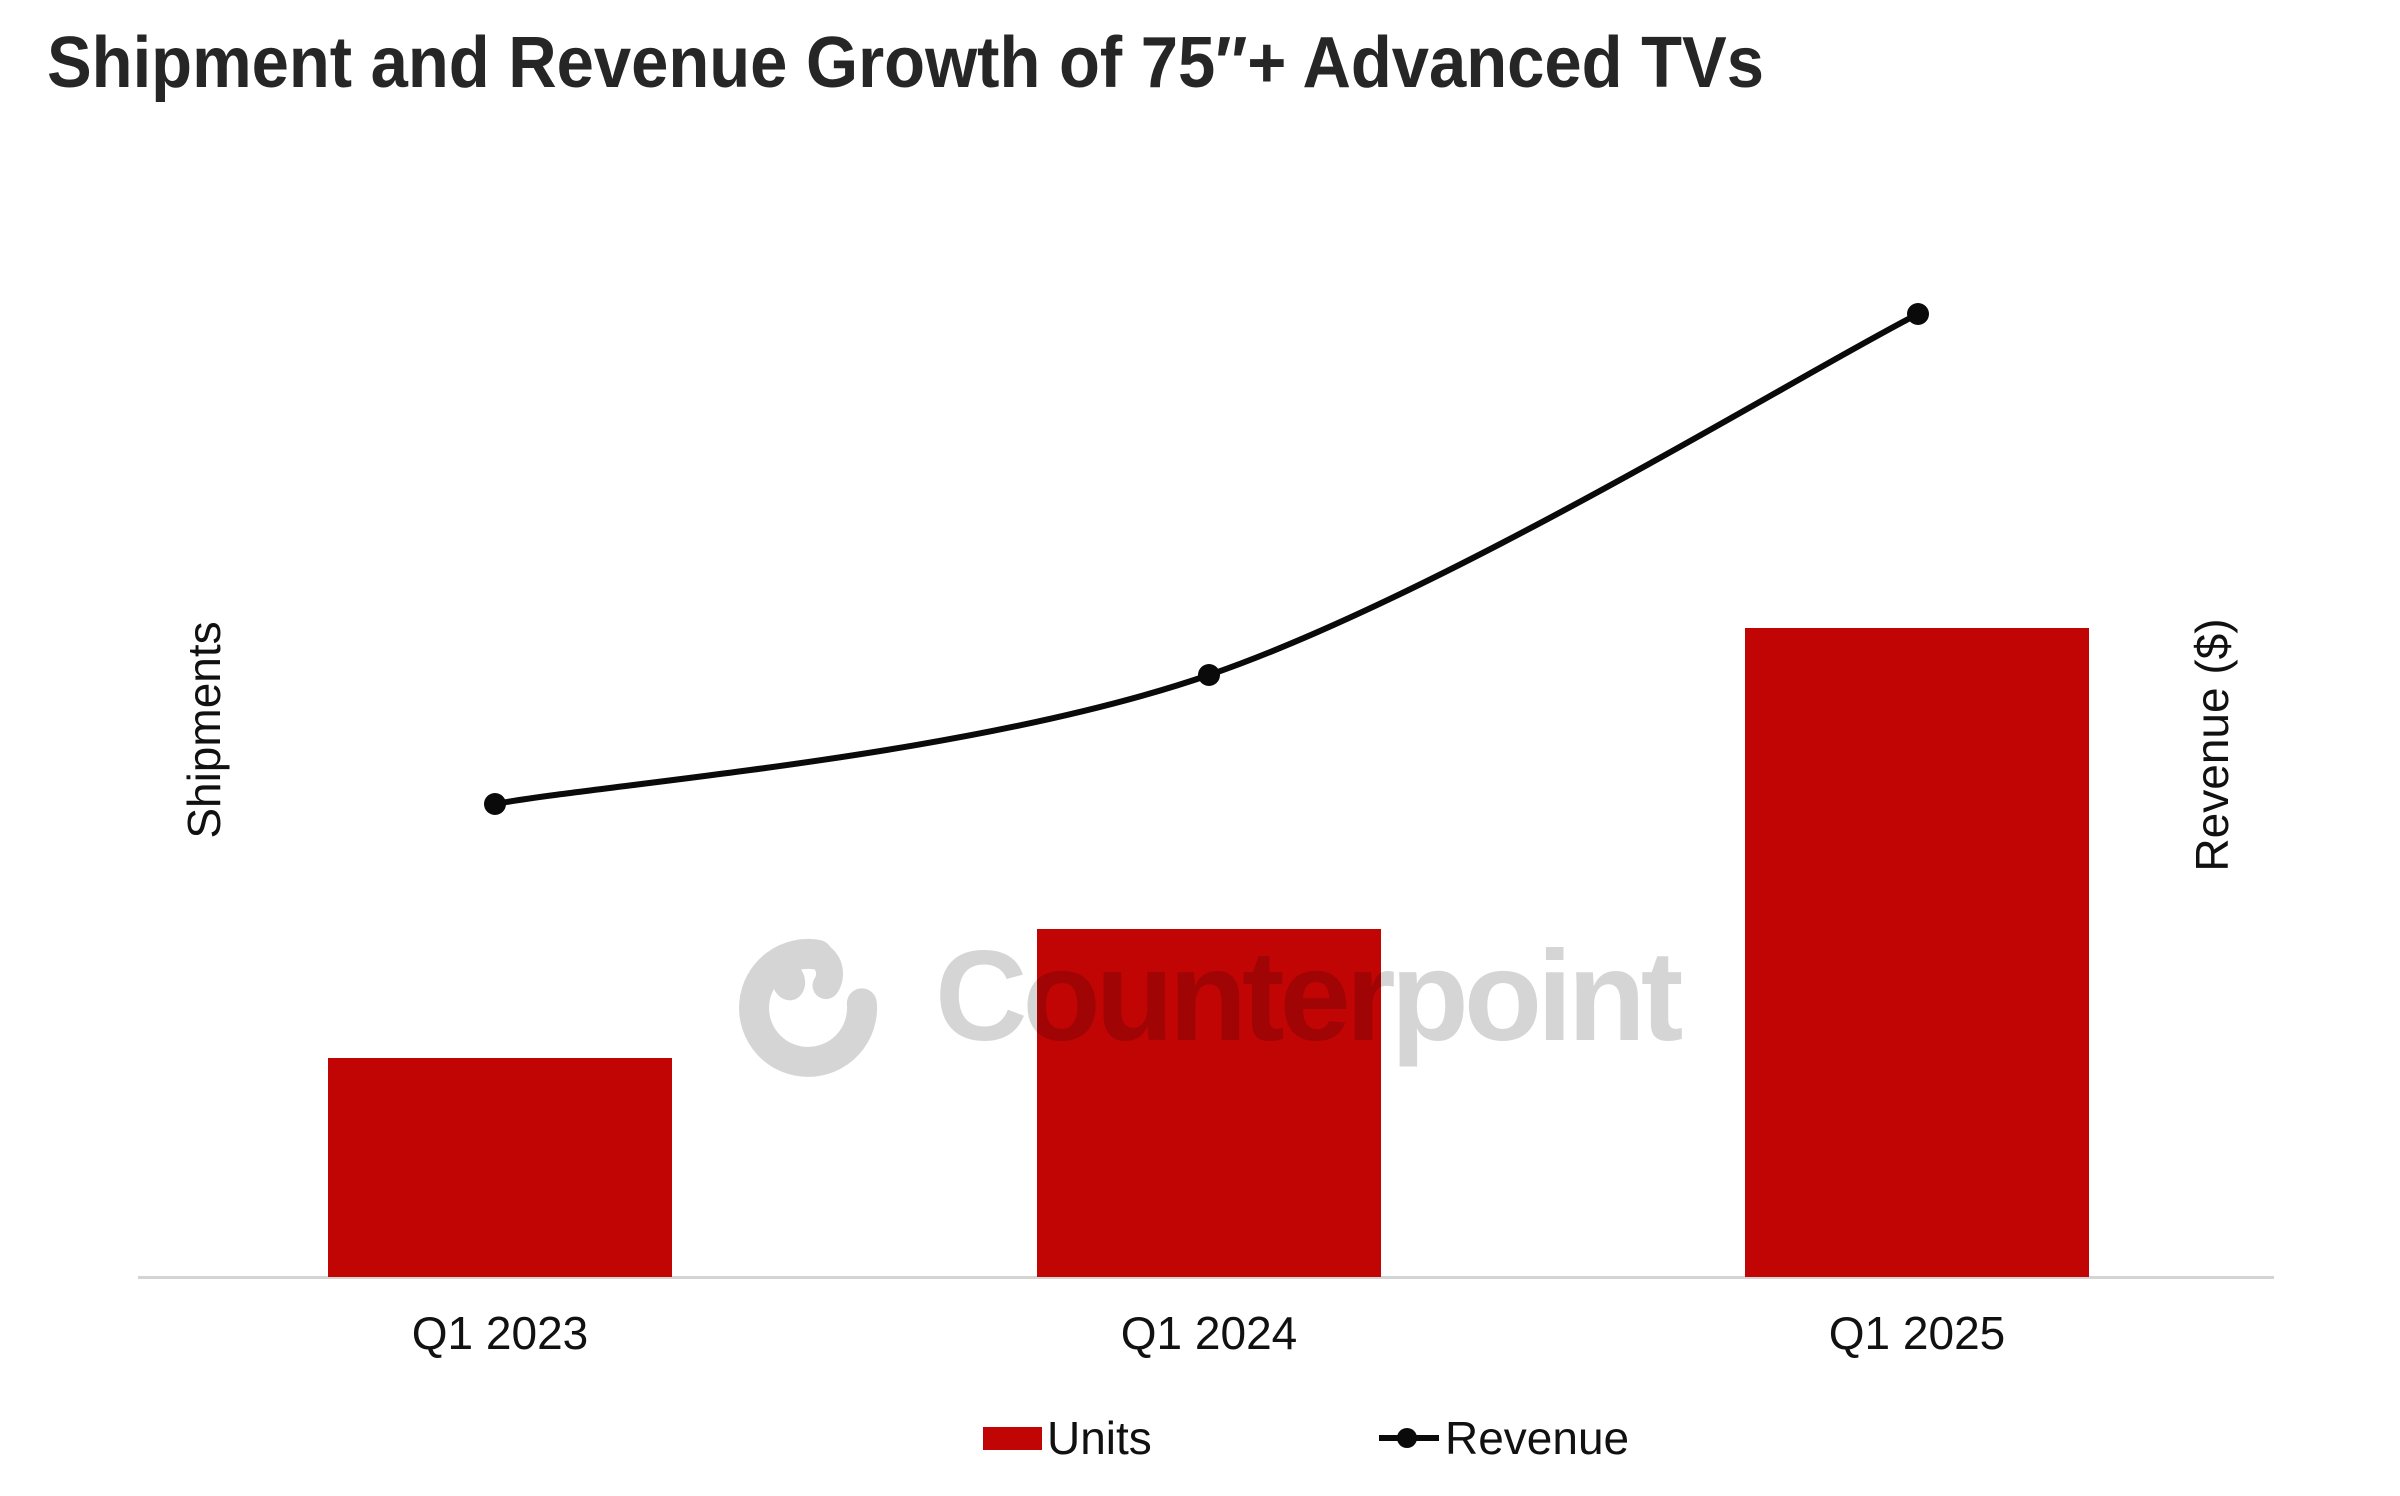  I want to click on units-bar-q1-2025, so click(1917, 952).